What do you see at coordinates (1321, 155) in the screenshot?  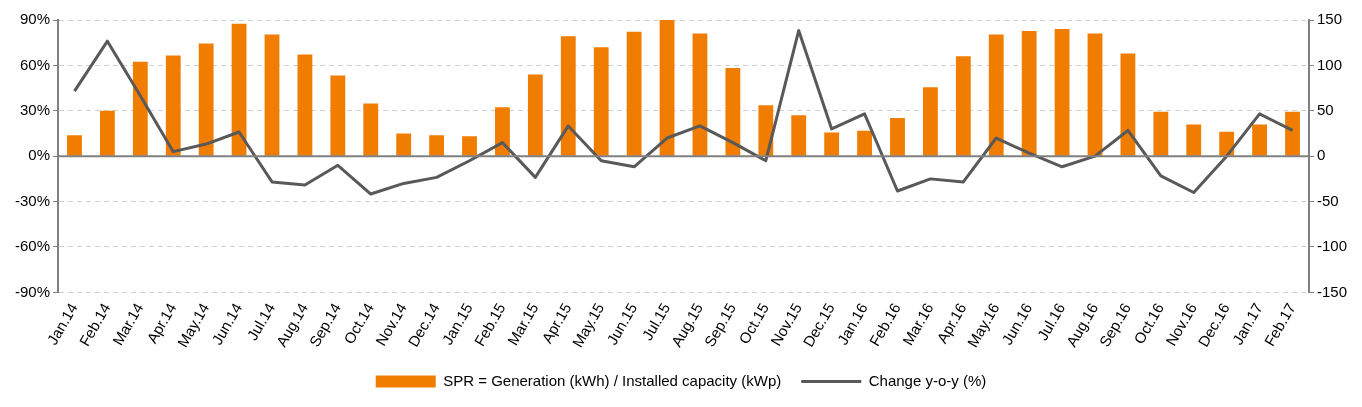 I see `y2-tick-label: 0` at bounding box center [1321, 155].